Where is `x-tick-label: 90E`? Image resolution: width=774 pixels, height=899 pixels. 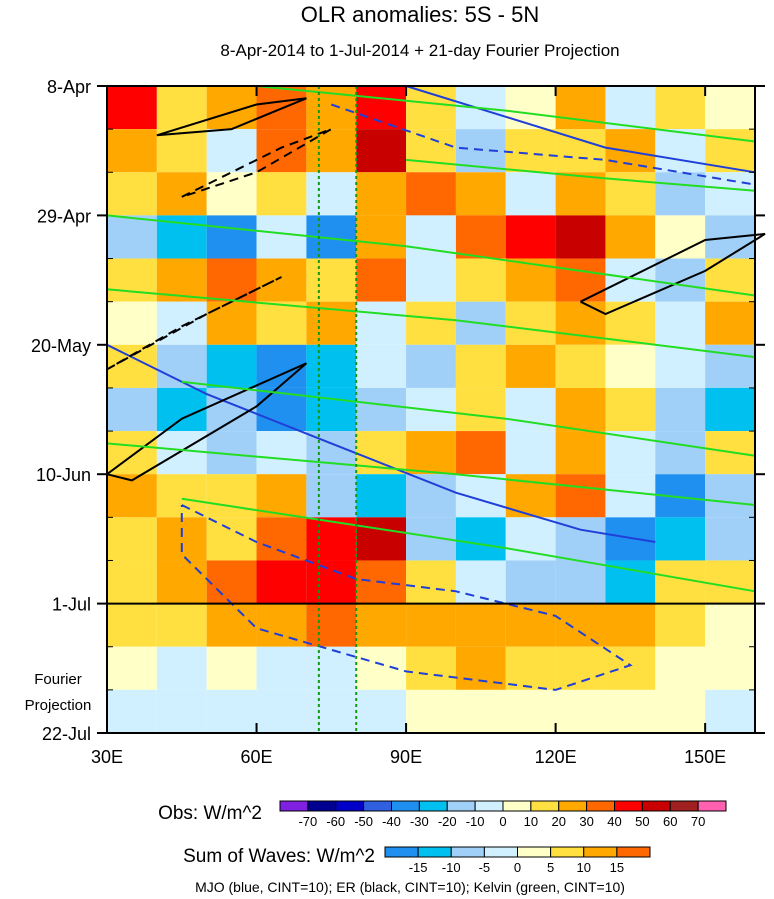
x-tick-label: 90E is located at coordinates (406, 757).